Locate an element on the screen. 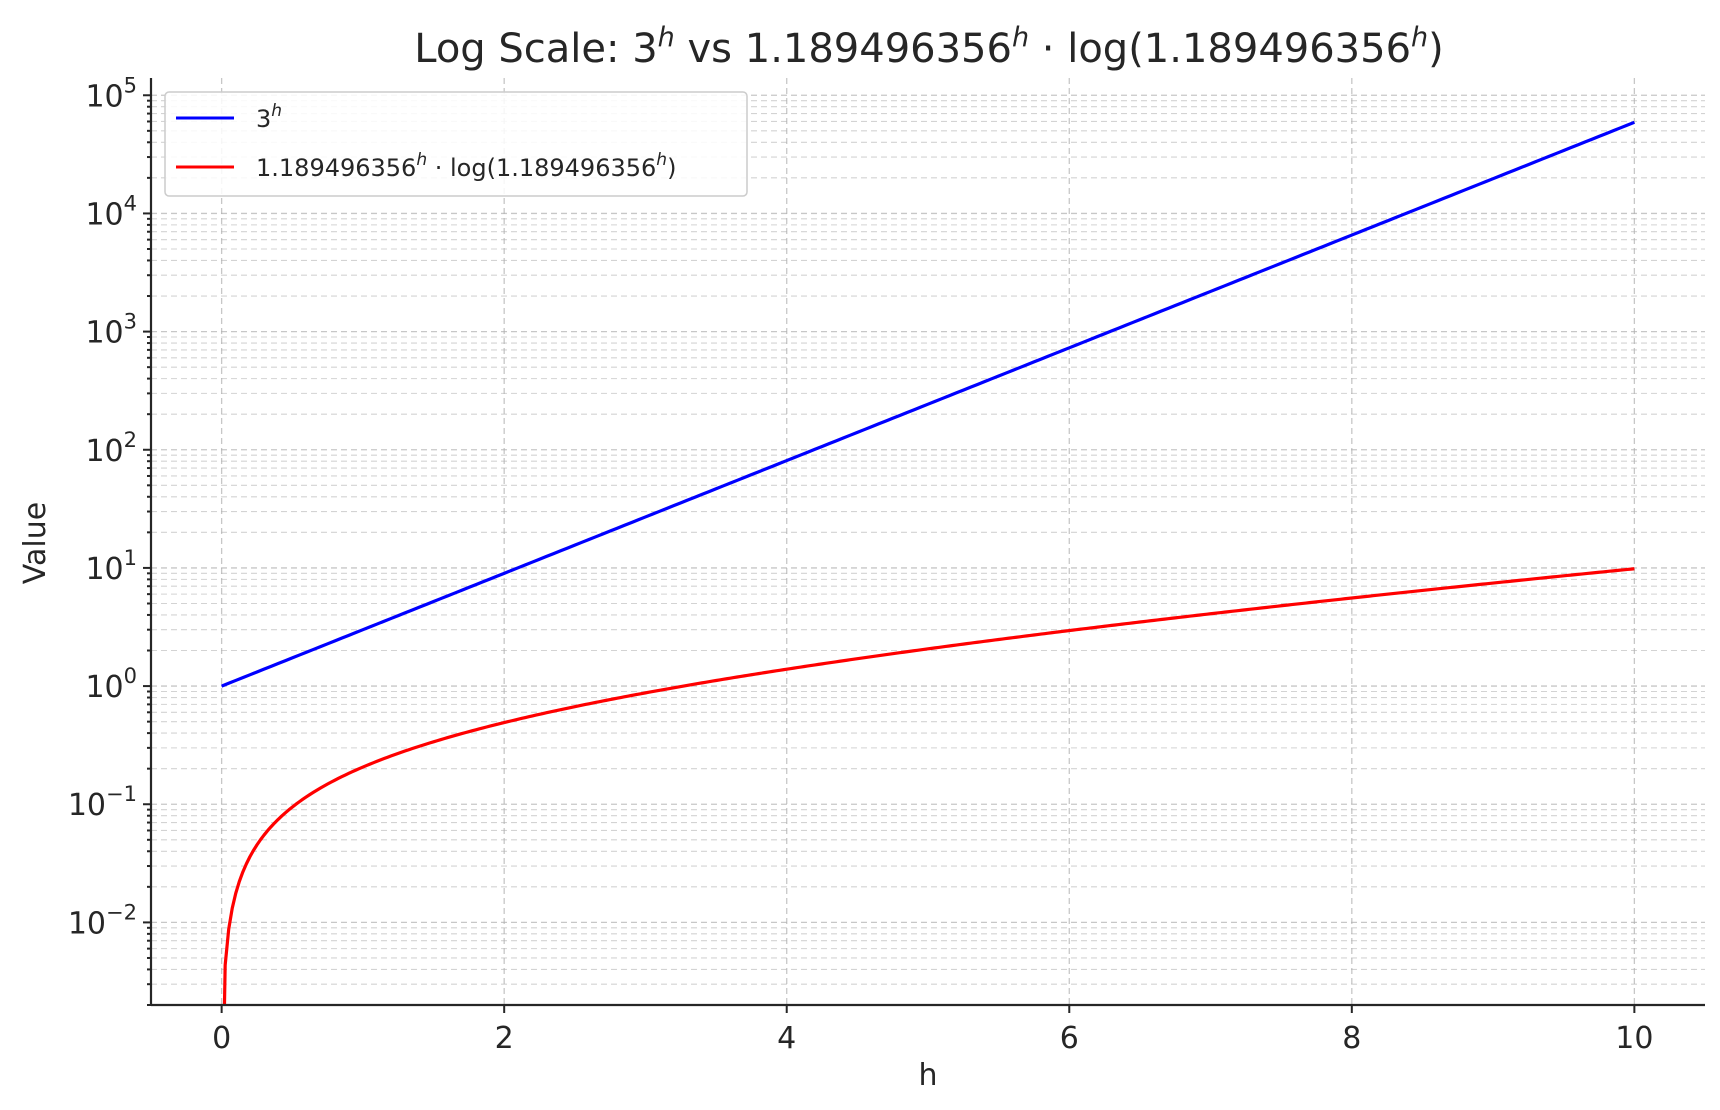 Image resolution: width=1720 pixels, height=1110 pixels. legend-box is located at coordinates (456, 144).